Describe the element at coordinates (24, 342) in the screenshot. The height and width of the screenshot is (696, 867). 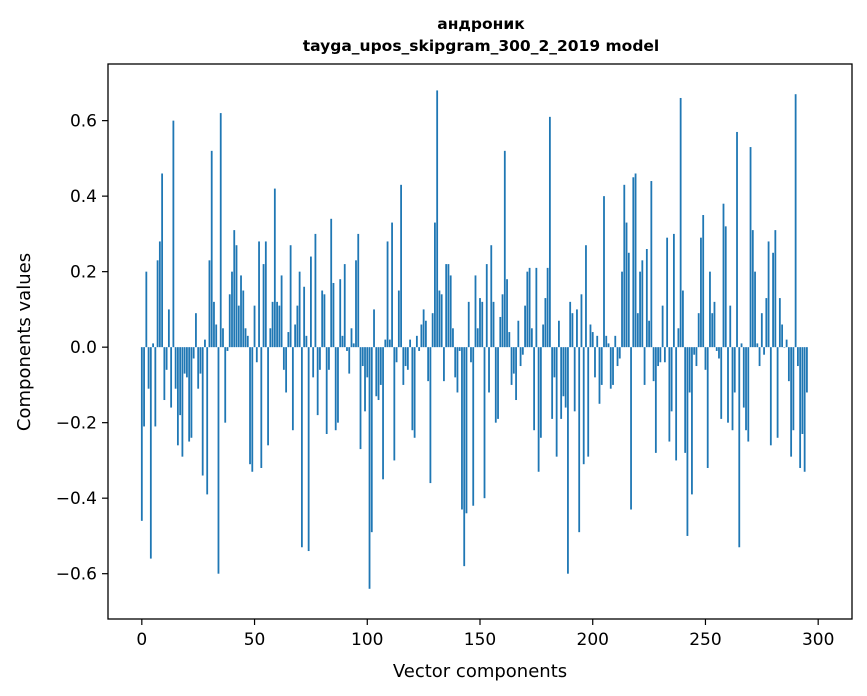
I see `y-axis-label: Components values` at that location.